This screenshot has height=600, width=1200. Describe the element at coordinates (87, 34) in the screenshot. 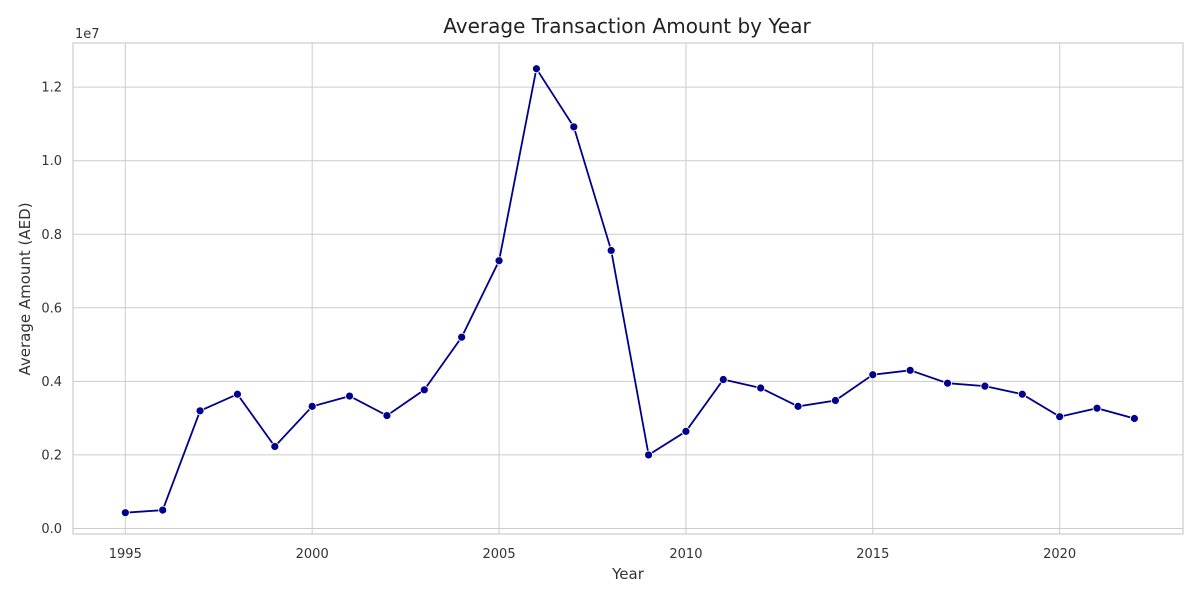

I see `y-axis-offset-label: 1e7` at that location.